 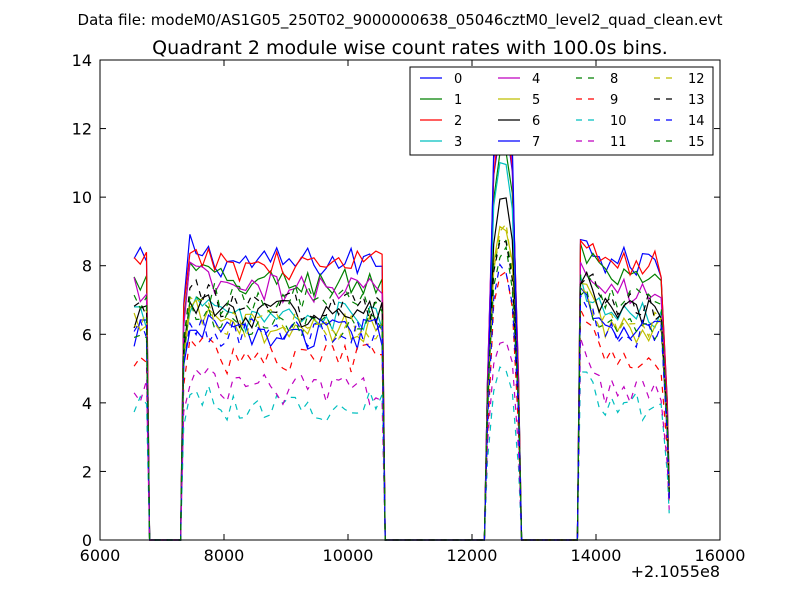 What do you see at coordinates (696, 79) in the screenshot?
I see `legend-label-12: 12` at bounding box center [696, 79].